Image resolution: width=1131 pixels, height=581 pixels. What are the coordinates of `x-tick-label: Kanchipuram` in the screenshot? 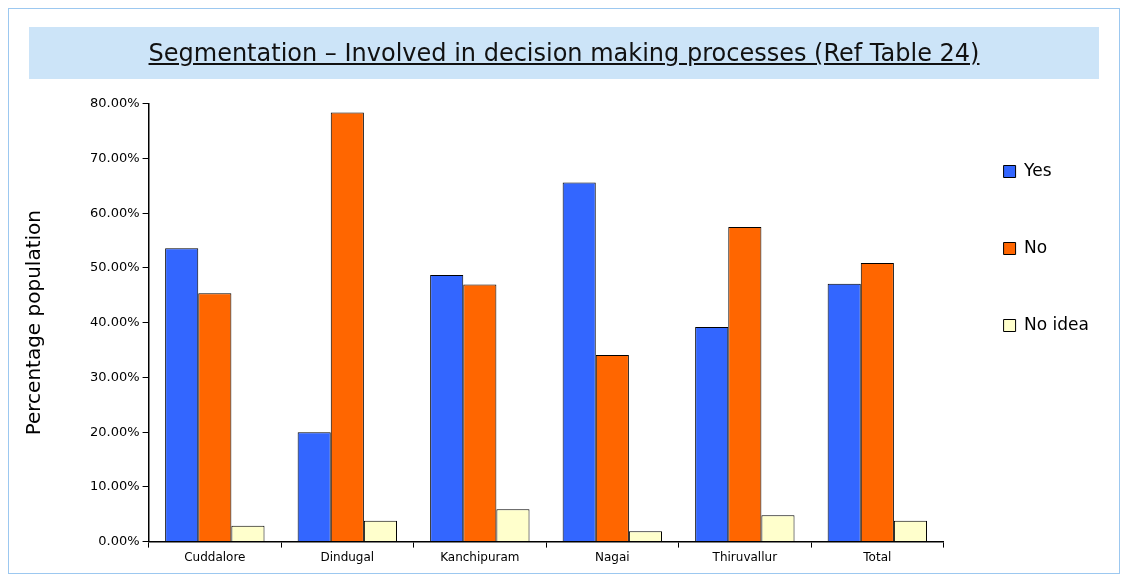 It's located at (480, 556).